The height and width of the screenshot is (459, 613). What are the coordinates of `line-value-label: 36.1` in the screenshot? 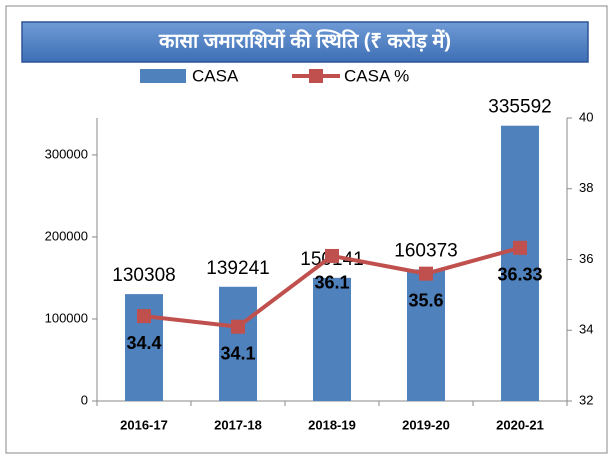 It's located at (331, 283).